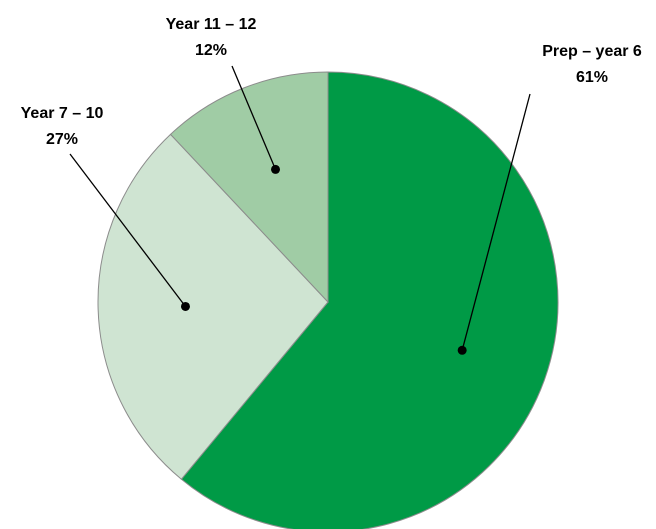 This screenshot has height=529, width=656. I want to click on slice-value-prep-year-6: 61%, so click(592, 77).